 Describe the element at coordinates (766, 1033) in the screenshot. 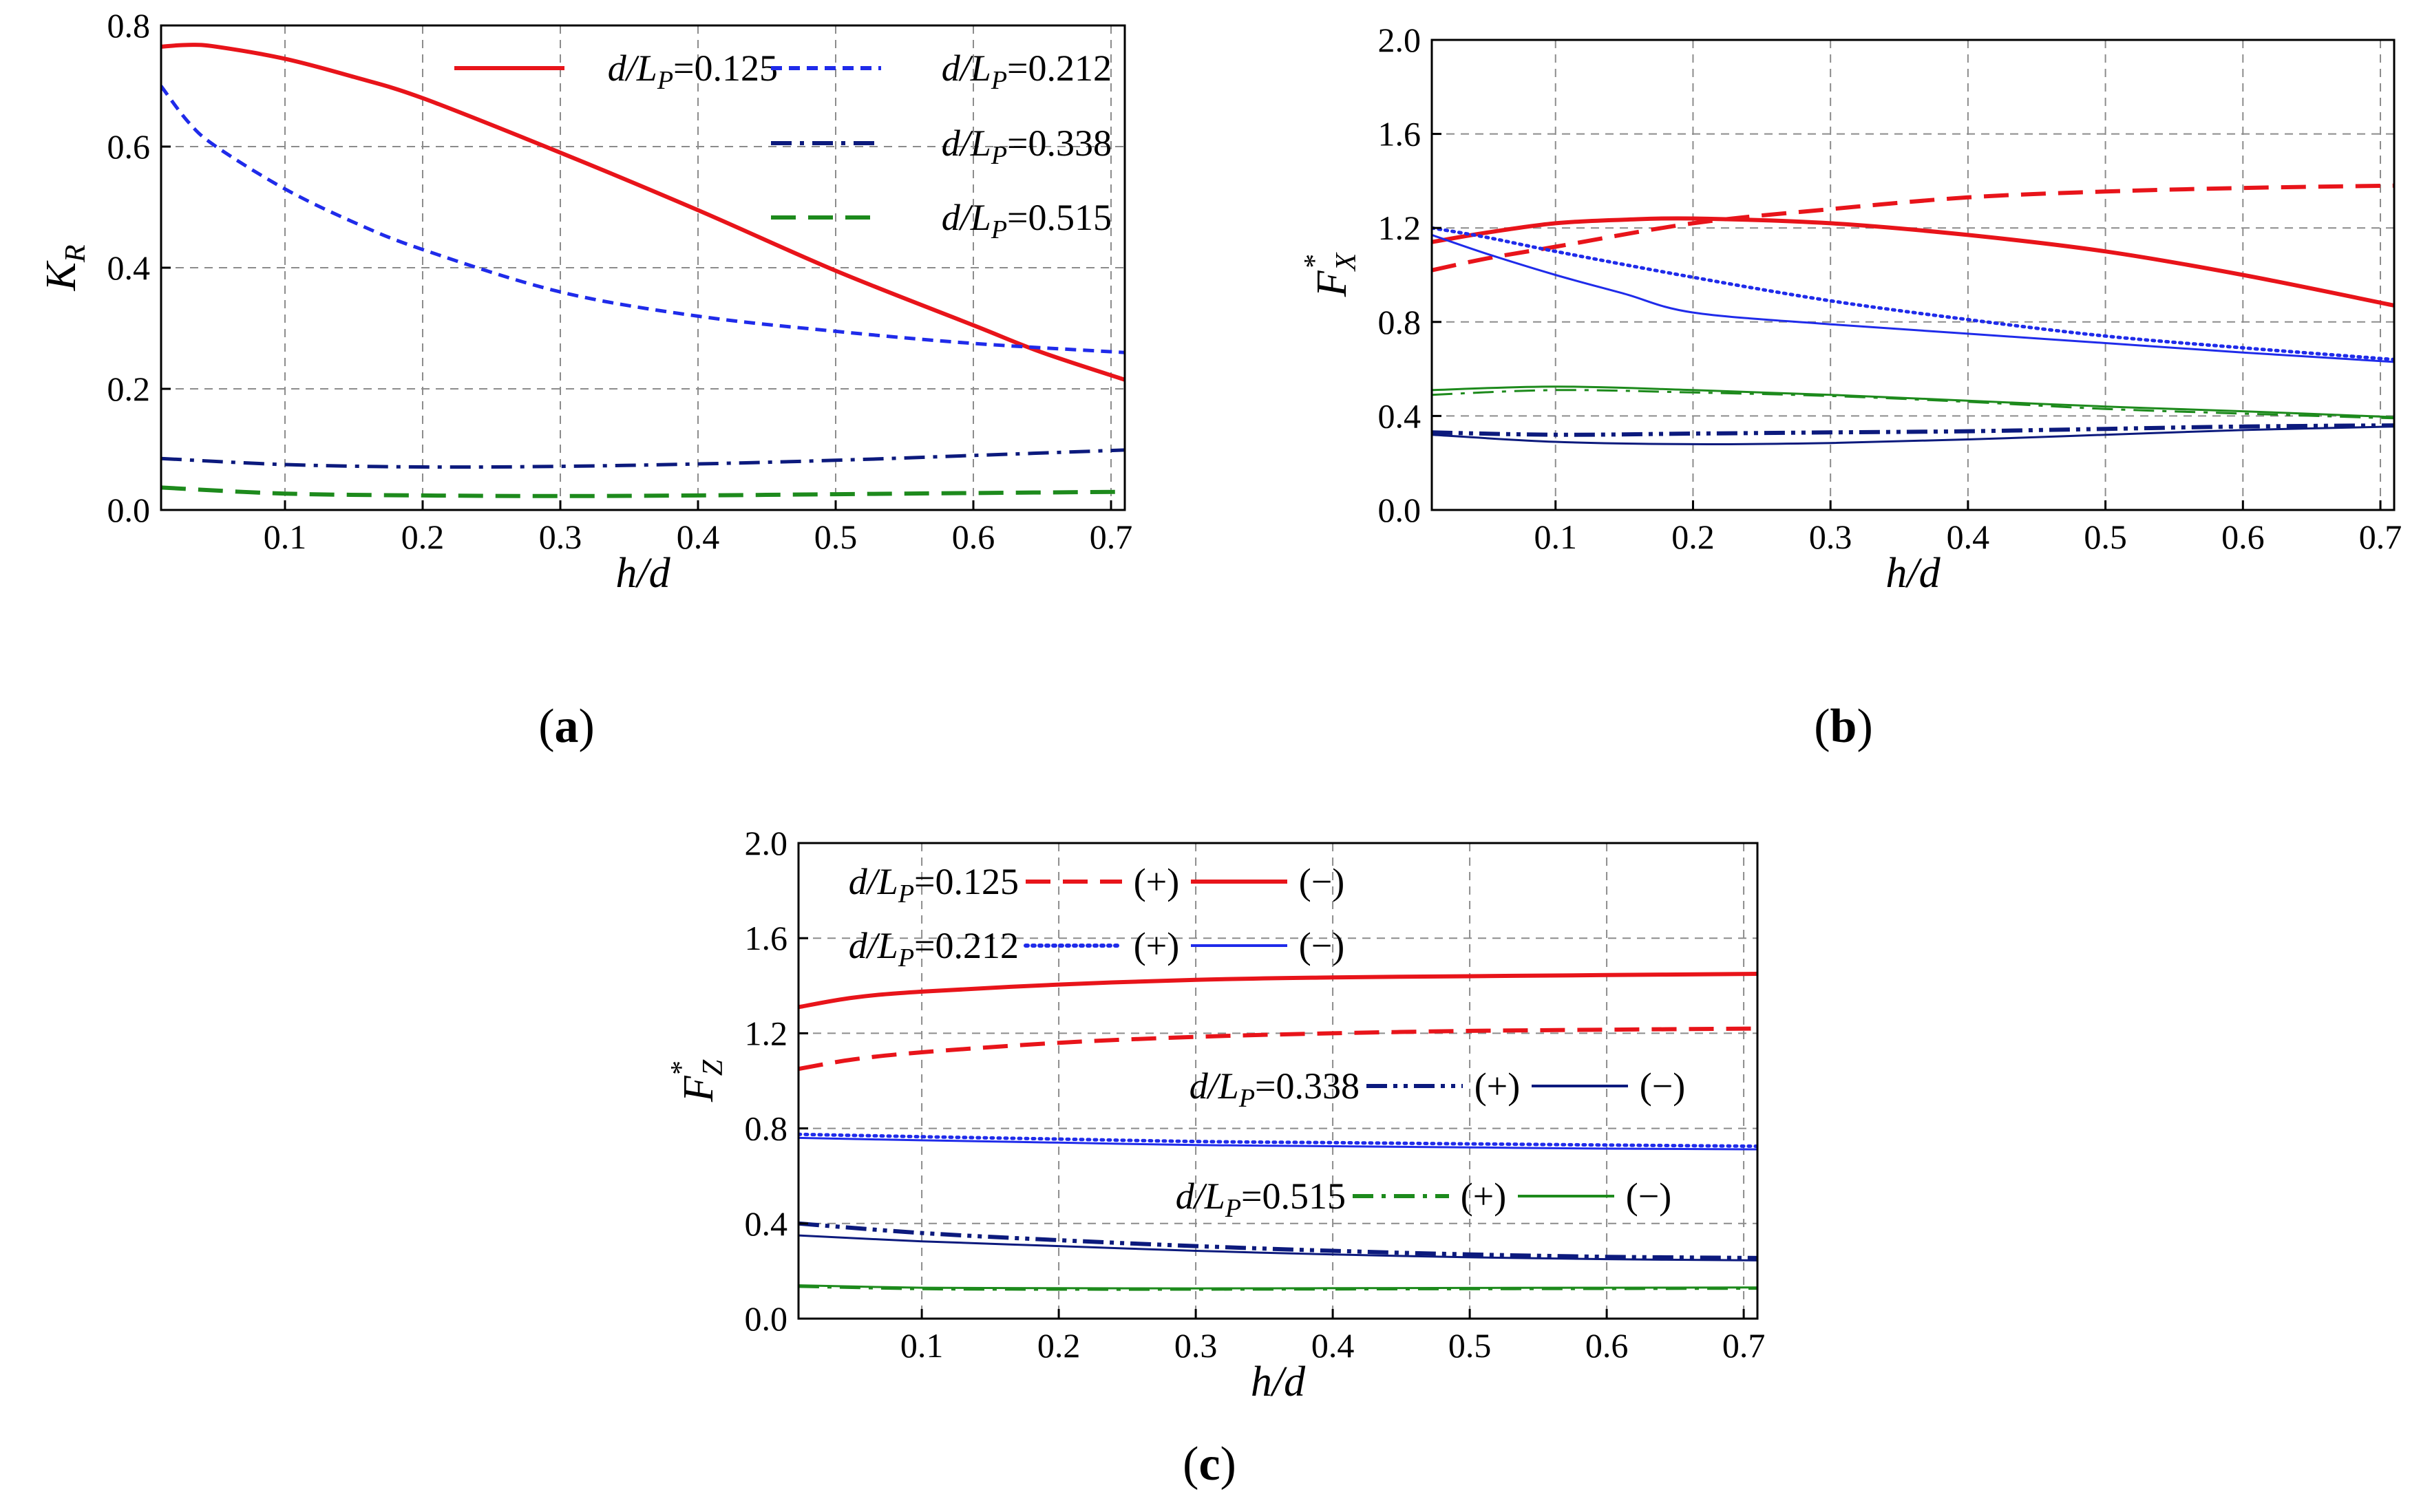

I see `y-tick-label: 1.2` at that location.